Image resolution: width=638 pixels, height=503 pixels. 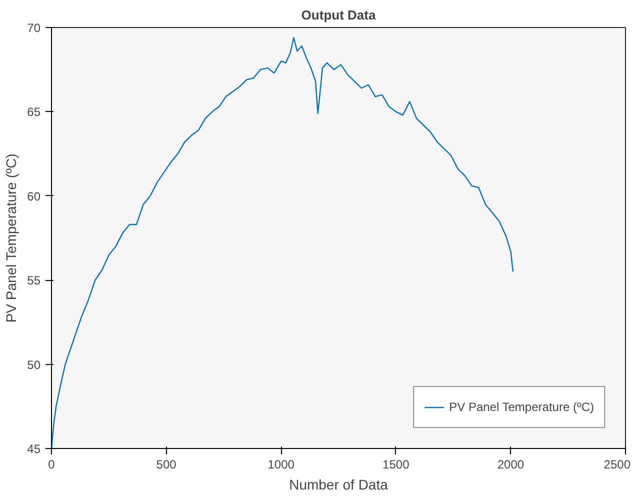 What do you see at coordinates (396, 465) in the screenshot?
I see `x-tick-label: 1500` at bounding box center [396, 465].